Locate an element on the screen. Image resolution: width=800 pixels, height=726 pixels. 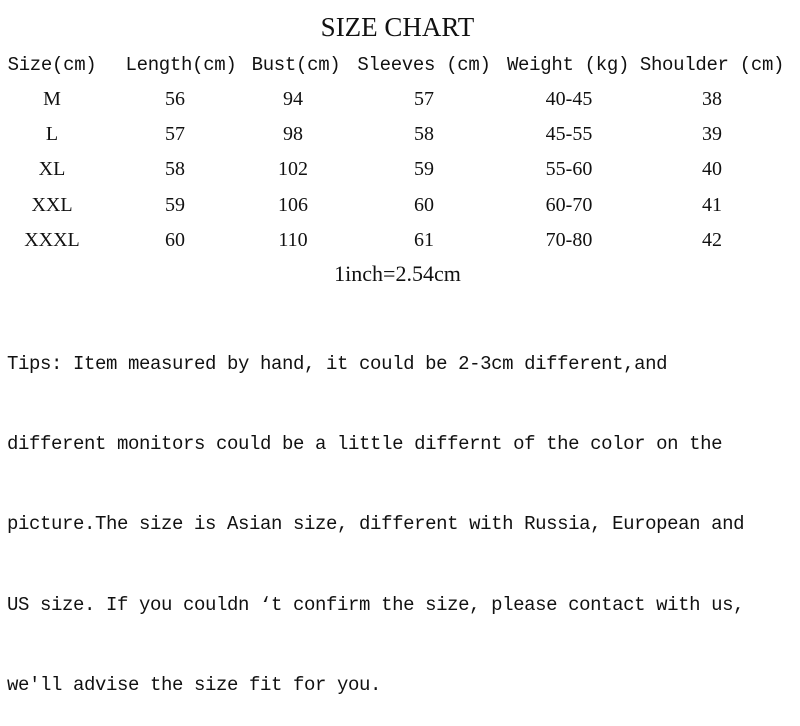
table-cell: 40-45 is located at coordinates (569, 99).